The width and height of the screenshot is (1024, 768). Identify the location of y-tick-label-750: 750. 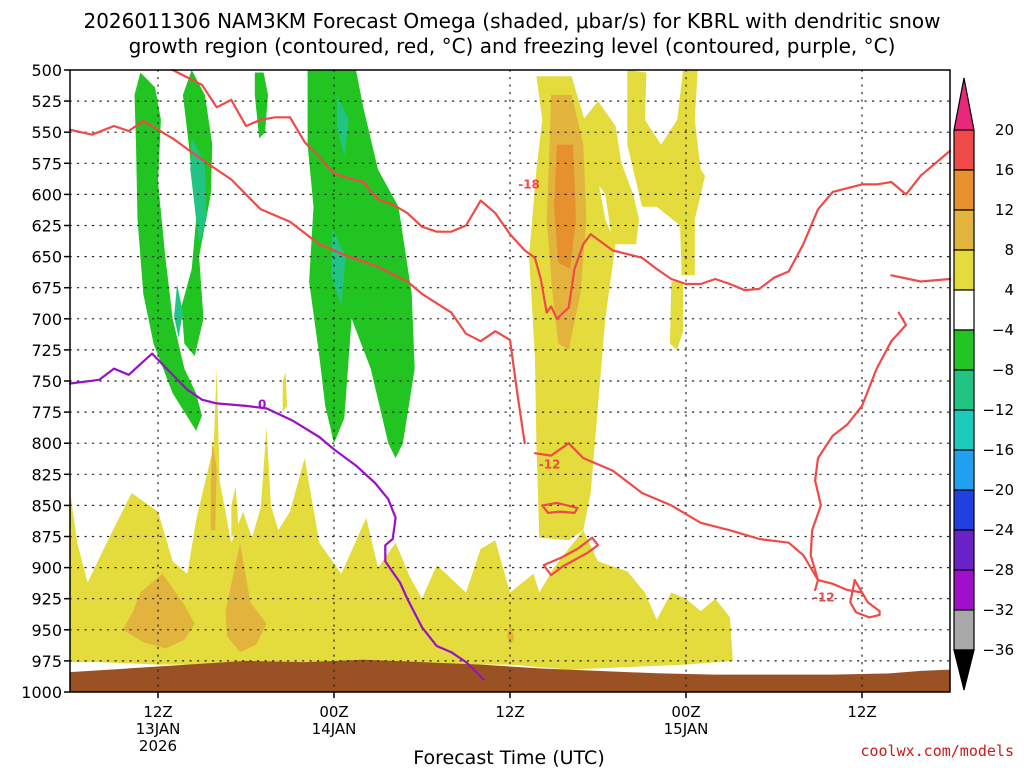
(46, 381).